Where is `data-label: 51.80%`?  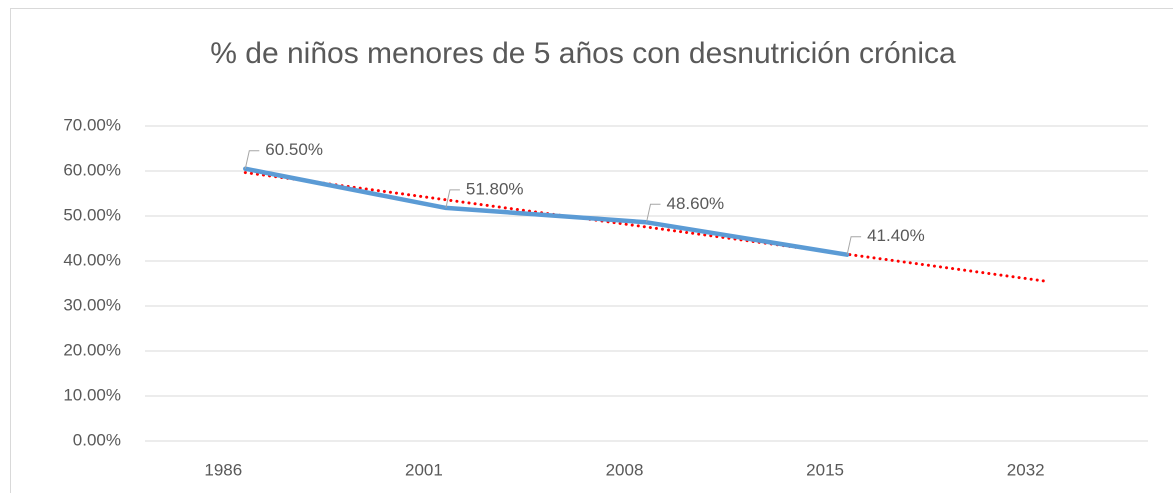 data-label: 51.80% is located at coordinates (495, 188).